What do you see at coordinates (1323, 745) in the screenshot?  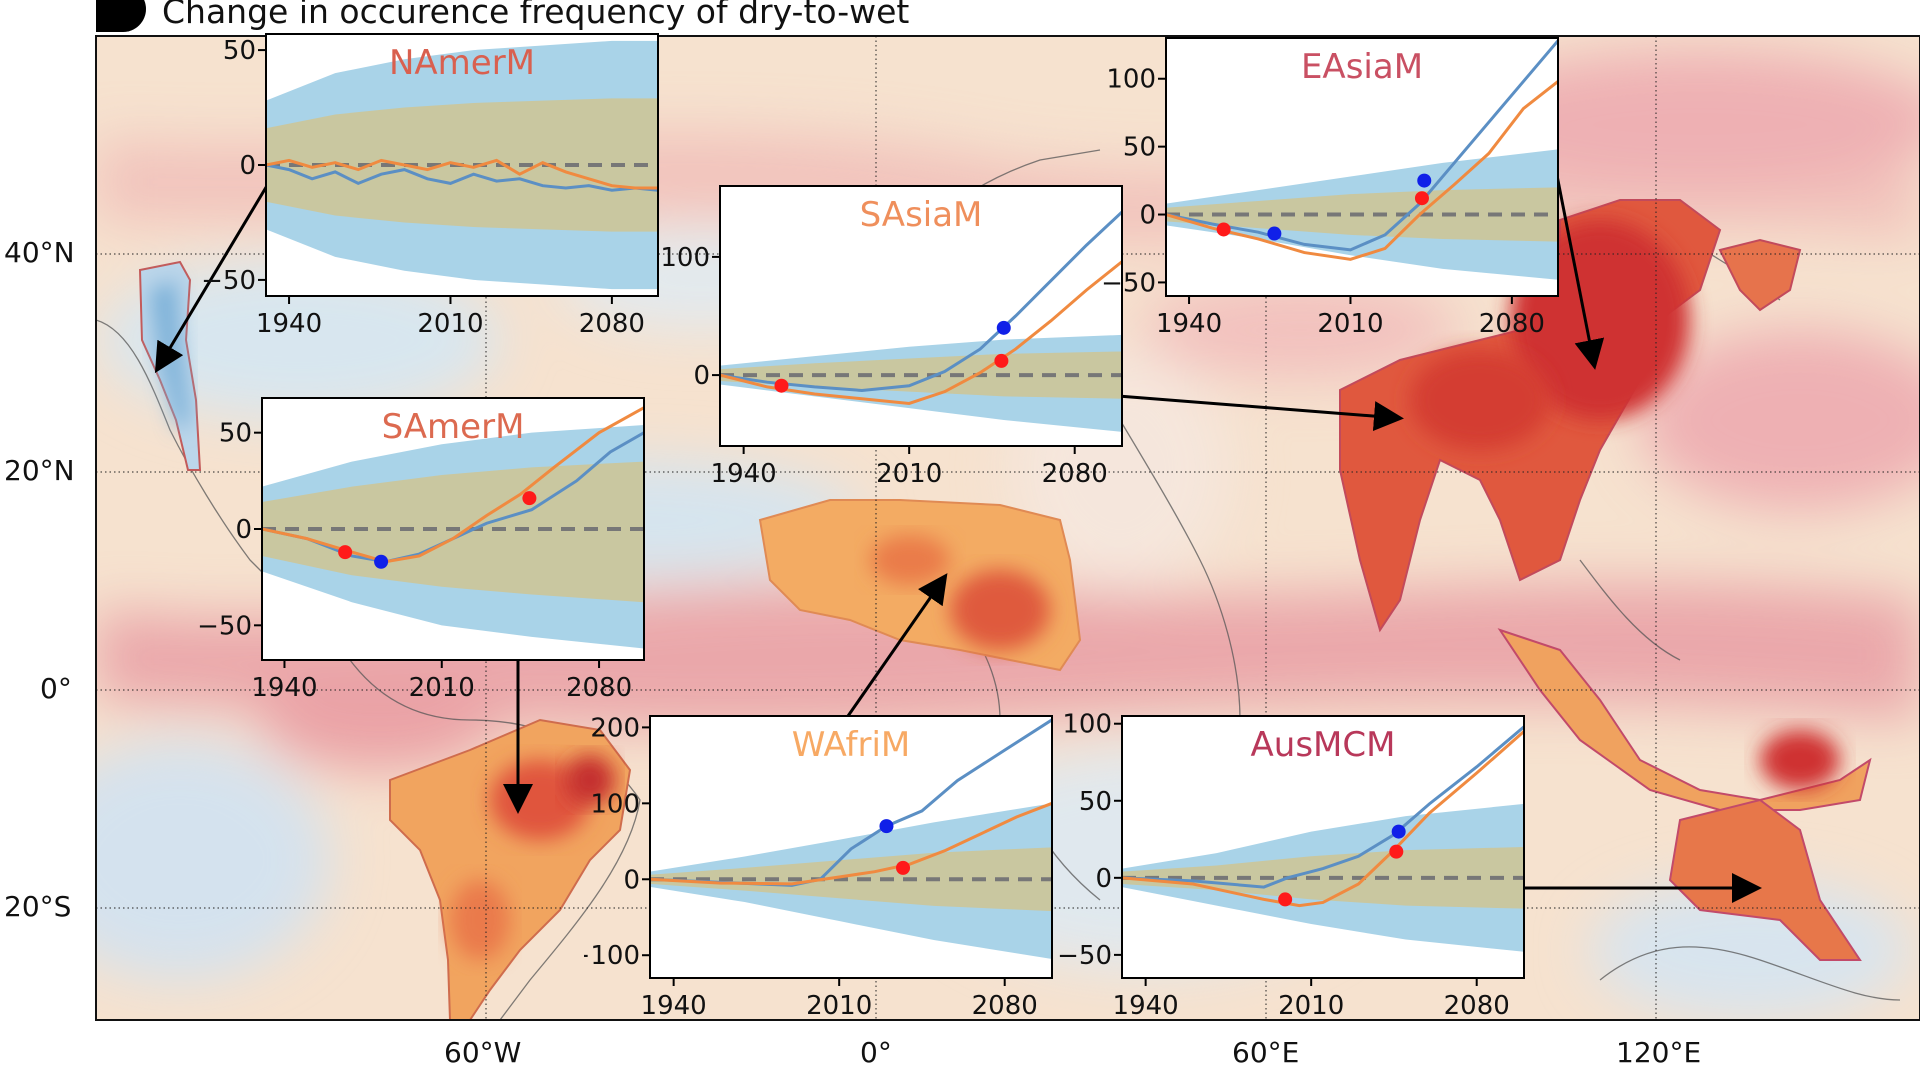 I see `inset-title: AusMCM` at bounding box center [1323, 745].